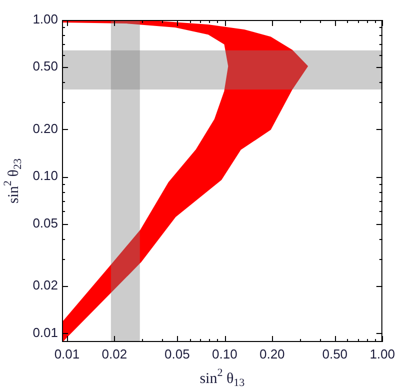  What do you see at coordinates (225, 354) in the screenshot?
I see `x-tick-label: 0.10` at bounding box center [225, 354].